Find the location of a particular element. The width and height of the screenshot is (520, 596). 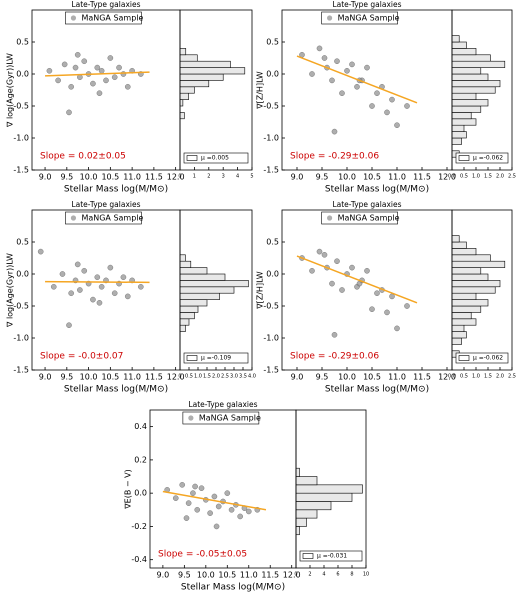

hist-x-tick-label: 2.0 is located at coordinates (500, 377).